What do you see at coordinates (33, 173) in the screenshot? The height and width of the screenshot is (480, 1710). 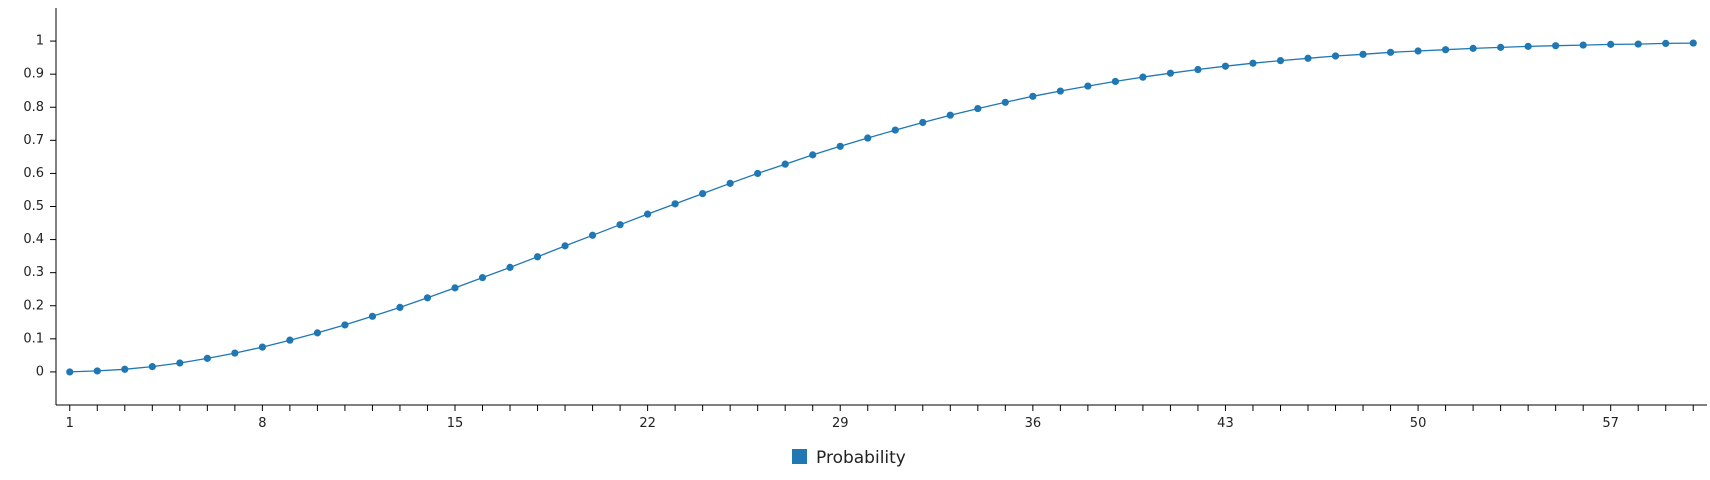 I see `y-tick-label: 0.6` at bounding box center [33, 173].